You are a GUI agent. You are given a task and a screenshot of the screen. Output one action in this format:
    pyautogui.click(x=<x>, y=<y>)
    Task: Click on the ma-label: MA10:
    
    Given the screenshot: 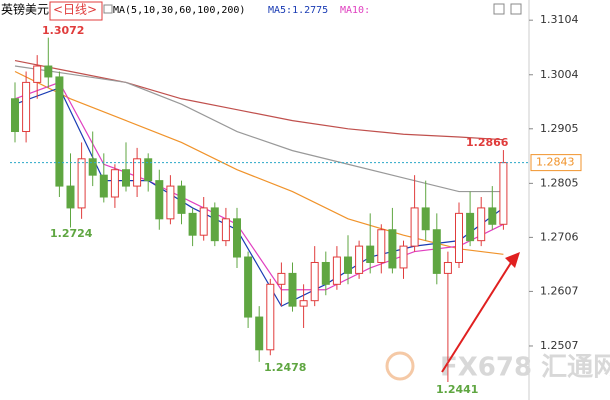 What is the action you would take?
    pyautogui.click(x=355, y=10)
    